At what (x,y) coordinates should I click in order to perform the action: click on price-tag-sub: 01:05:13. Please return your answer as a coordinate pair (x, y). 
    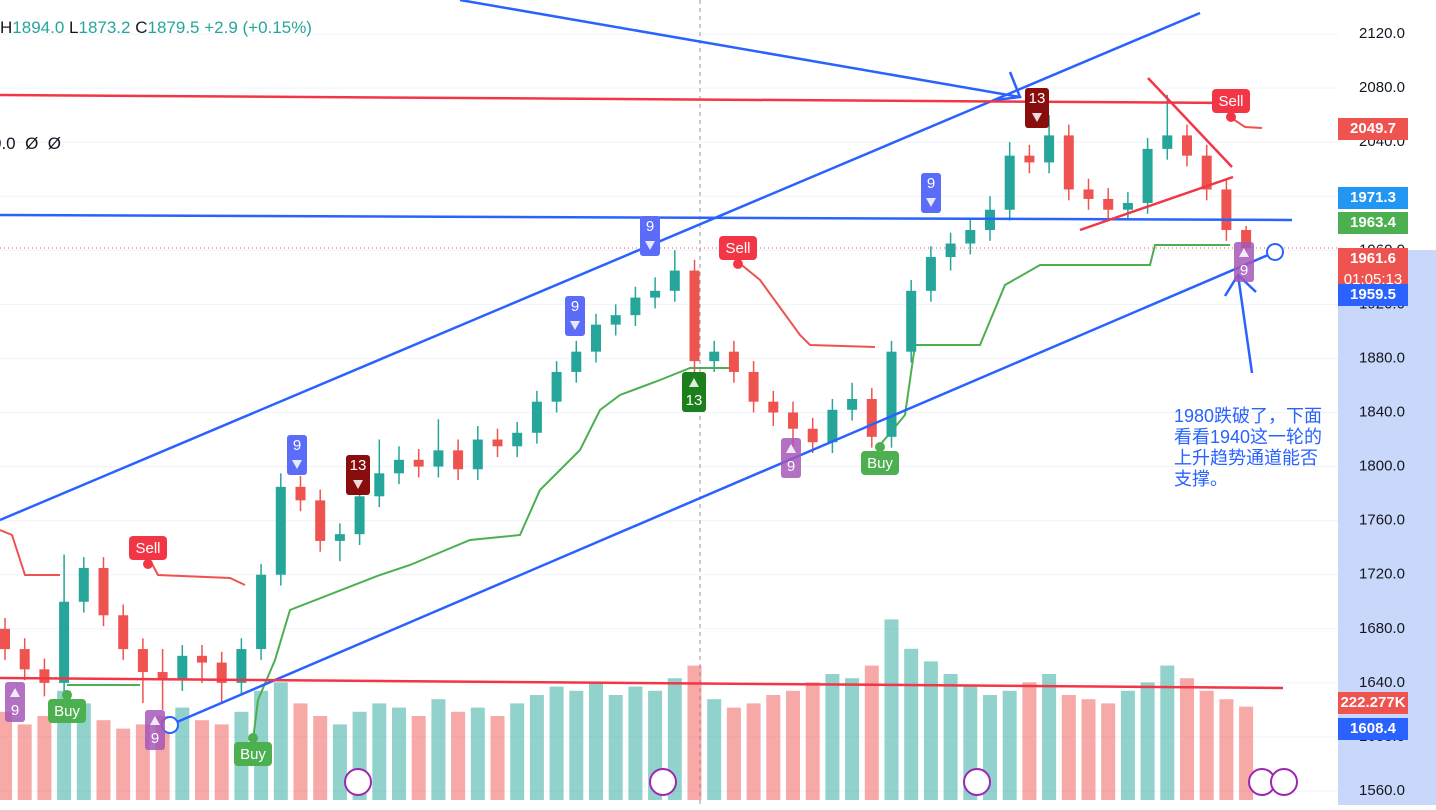
    Looking at the image, I should click on (1373, 279).